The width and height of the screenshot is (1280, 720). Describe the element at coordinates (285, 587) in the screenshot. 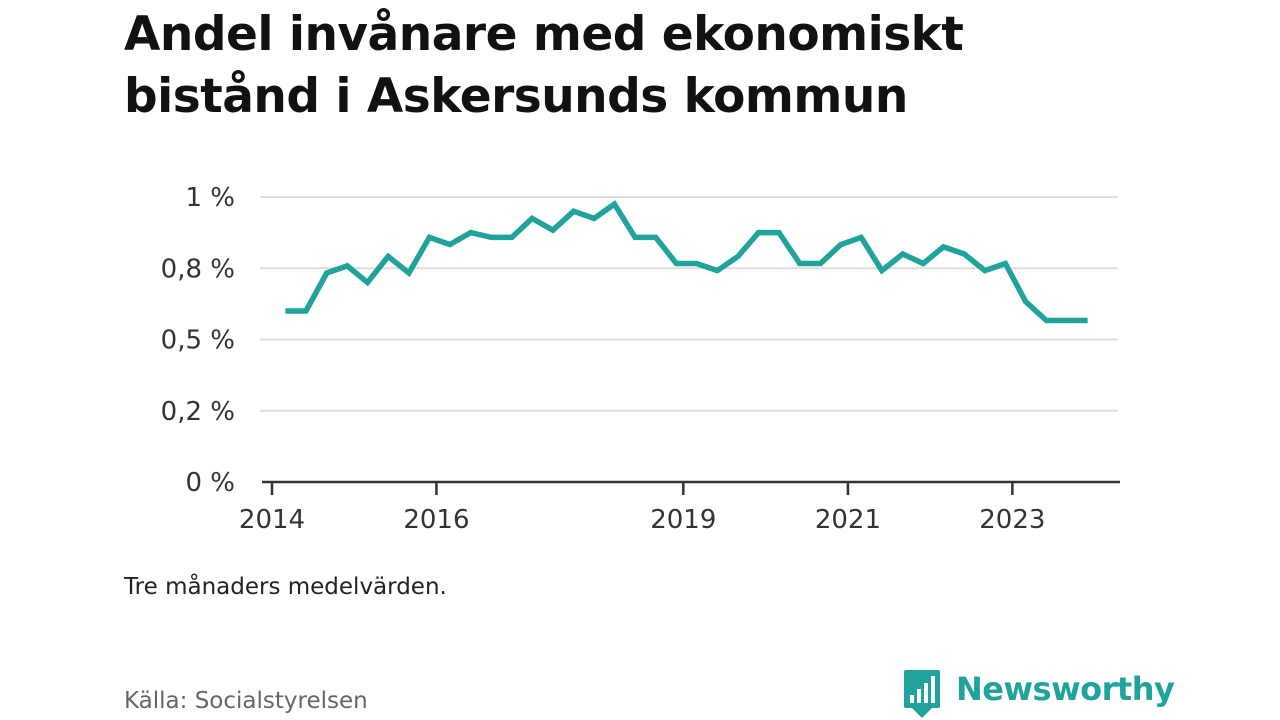

I see `chart-note: Tre månaders medelvärden.` at that location.